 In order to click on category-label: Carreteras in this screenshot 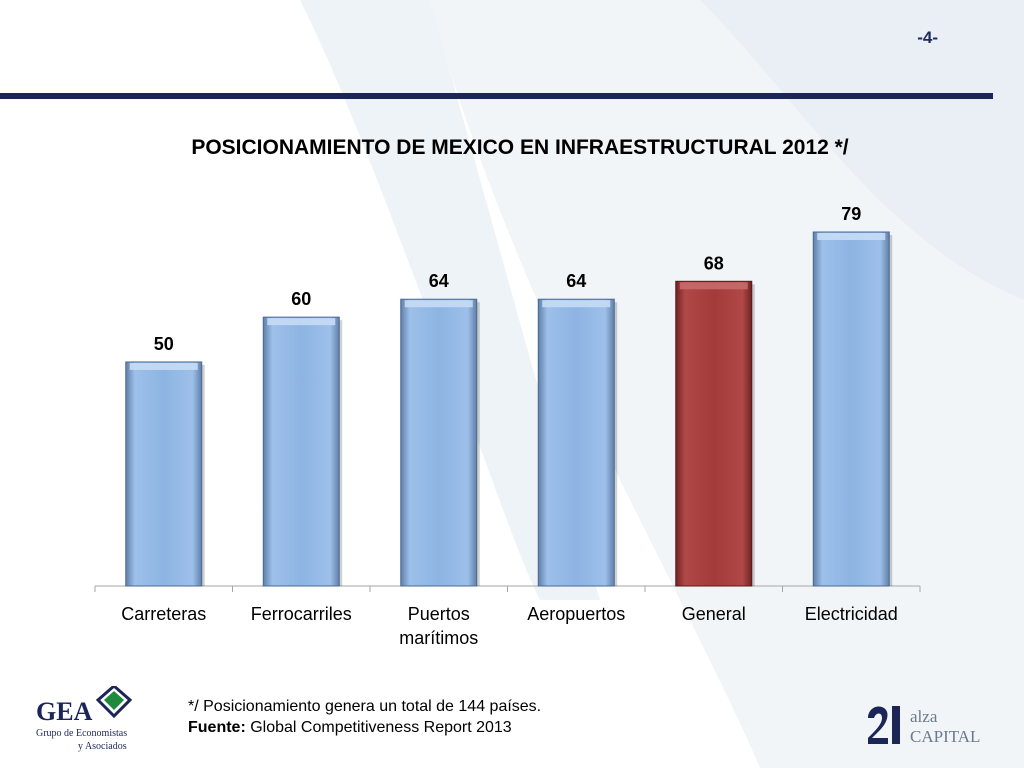, I will do `click(163, 614)`.